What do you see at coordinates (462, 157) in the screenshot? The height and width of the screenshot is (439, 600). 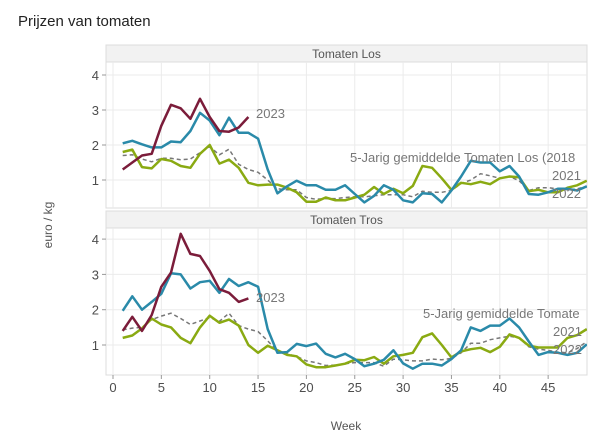 I see `series-label-avg: 5-Jarig gemiddelde Tomaten Los (2018` at bounding box center [462, 157].